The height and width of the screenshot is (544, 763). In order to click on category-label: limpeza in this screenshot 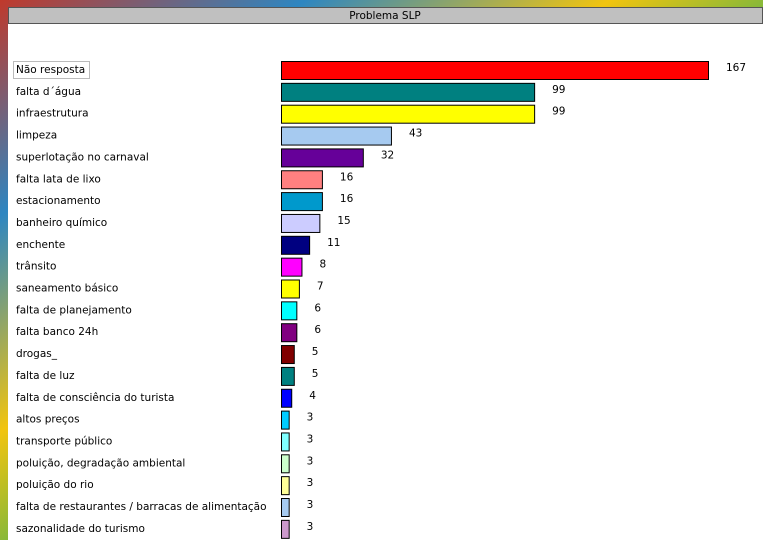, I will do `click(36, 136)`.